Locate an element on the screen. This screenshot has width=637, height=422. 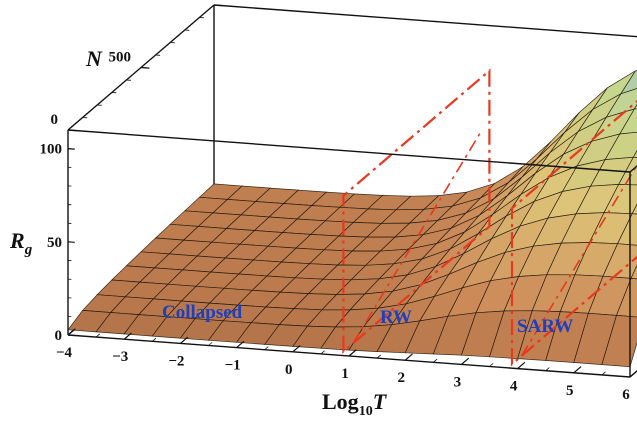
n-tick-label-2: 1000 is located at coordinates (189, 1).